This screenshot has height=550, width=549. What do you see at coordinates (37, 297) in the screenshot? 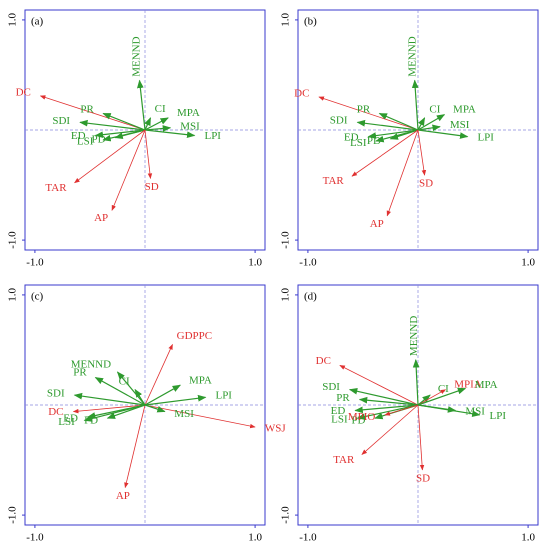
I see `panel-title: (c)` at bounding box center [37, 297].